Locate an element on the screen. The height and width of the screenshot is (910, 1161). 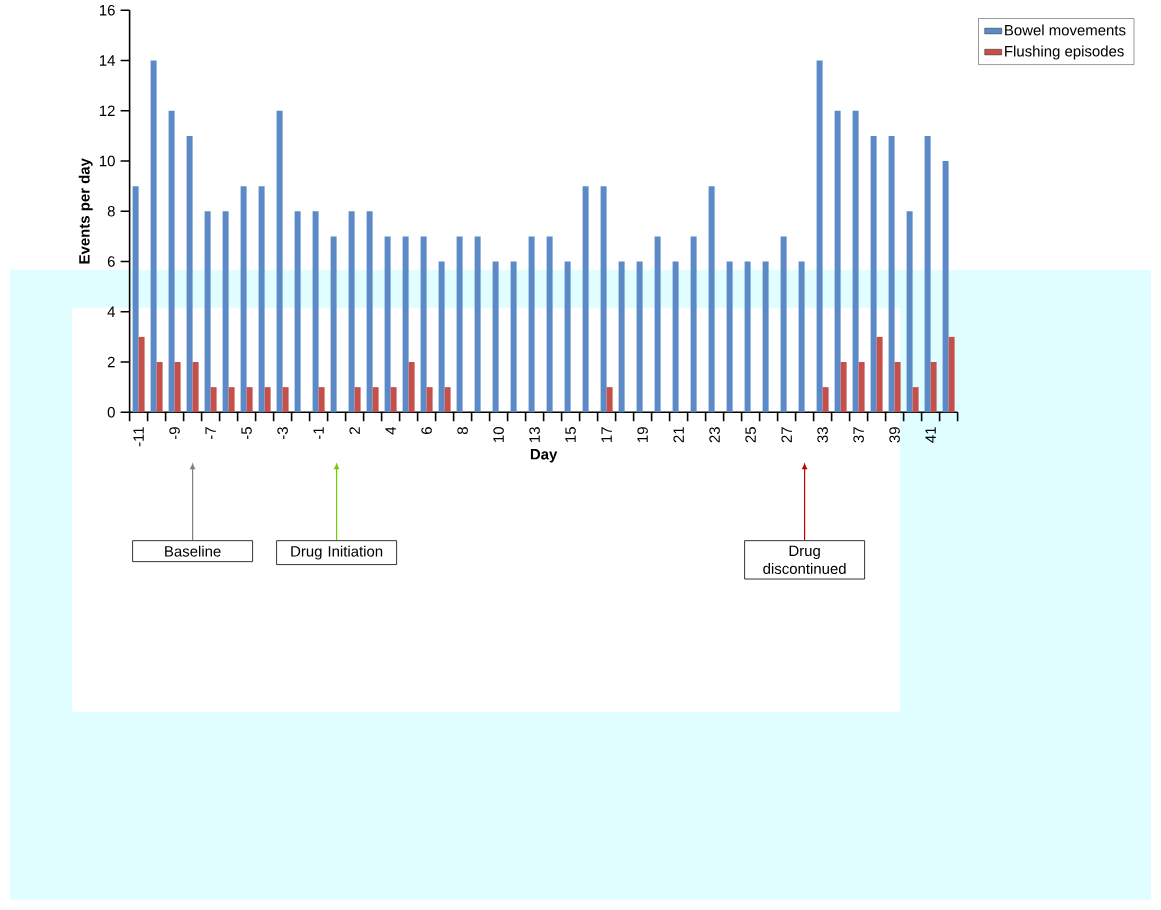
x-tick-label: -11 is located at coordinates (138, 437).